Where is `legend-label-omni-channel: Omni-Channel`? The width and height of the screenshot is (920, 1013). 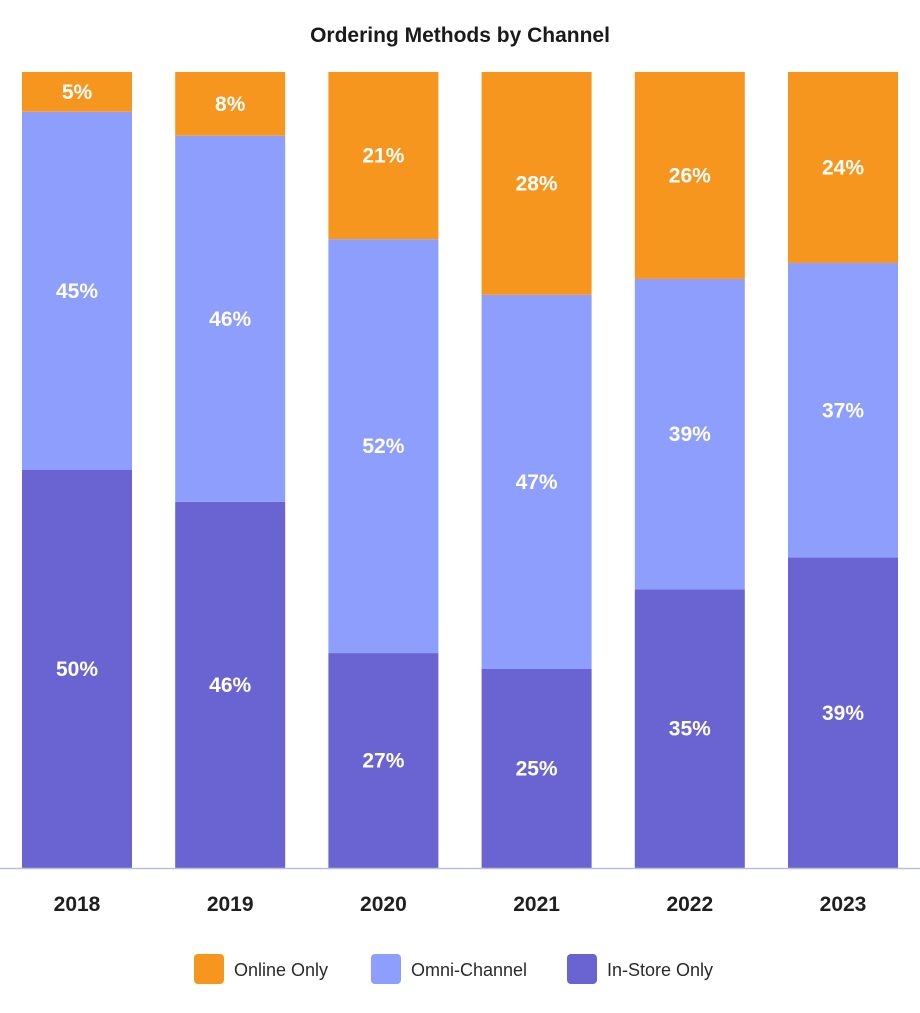
legend-label-omni-channel: Omni-Channel is located at coordinates (469, 970).